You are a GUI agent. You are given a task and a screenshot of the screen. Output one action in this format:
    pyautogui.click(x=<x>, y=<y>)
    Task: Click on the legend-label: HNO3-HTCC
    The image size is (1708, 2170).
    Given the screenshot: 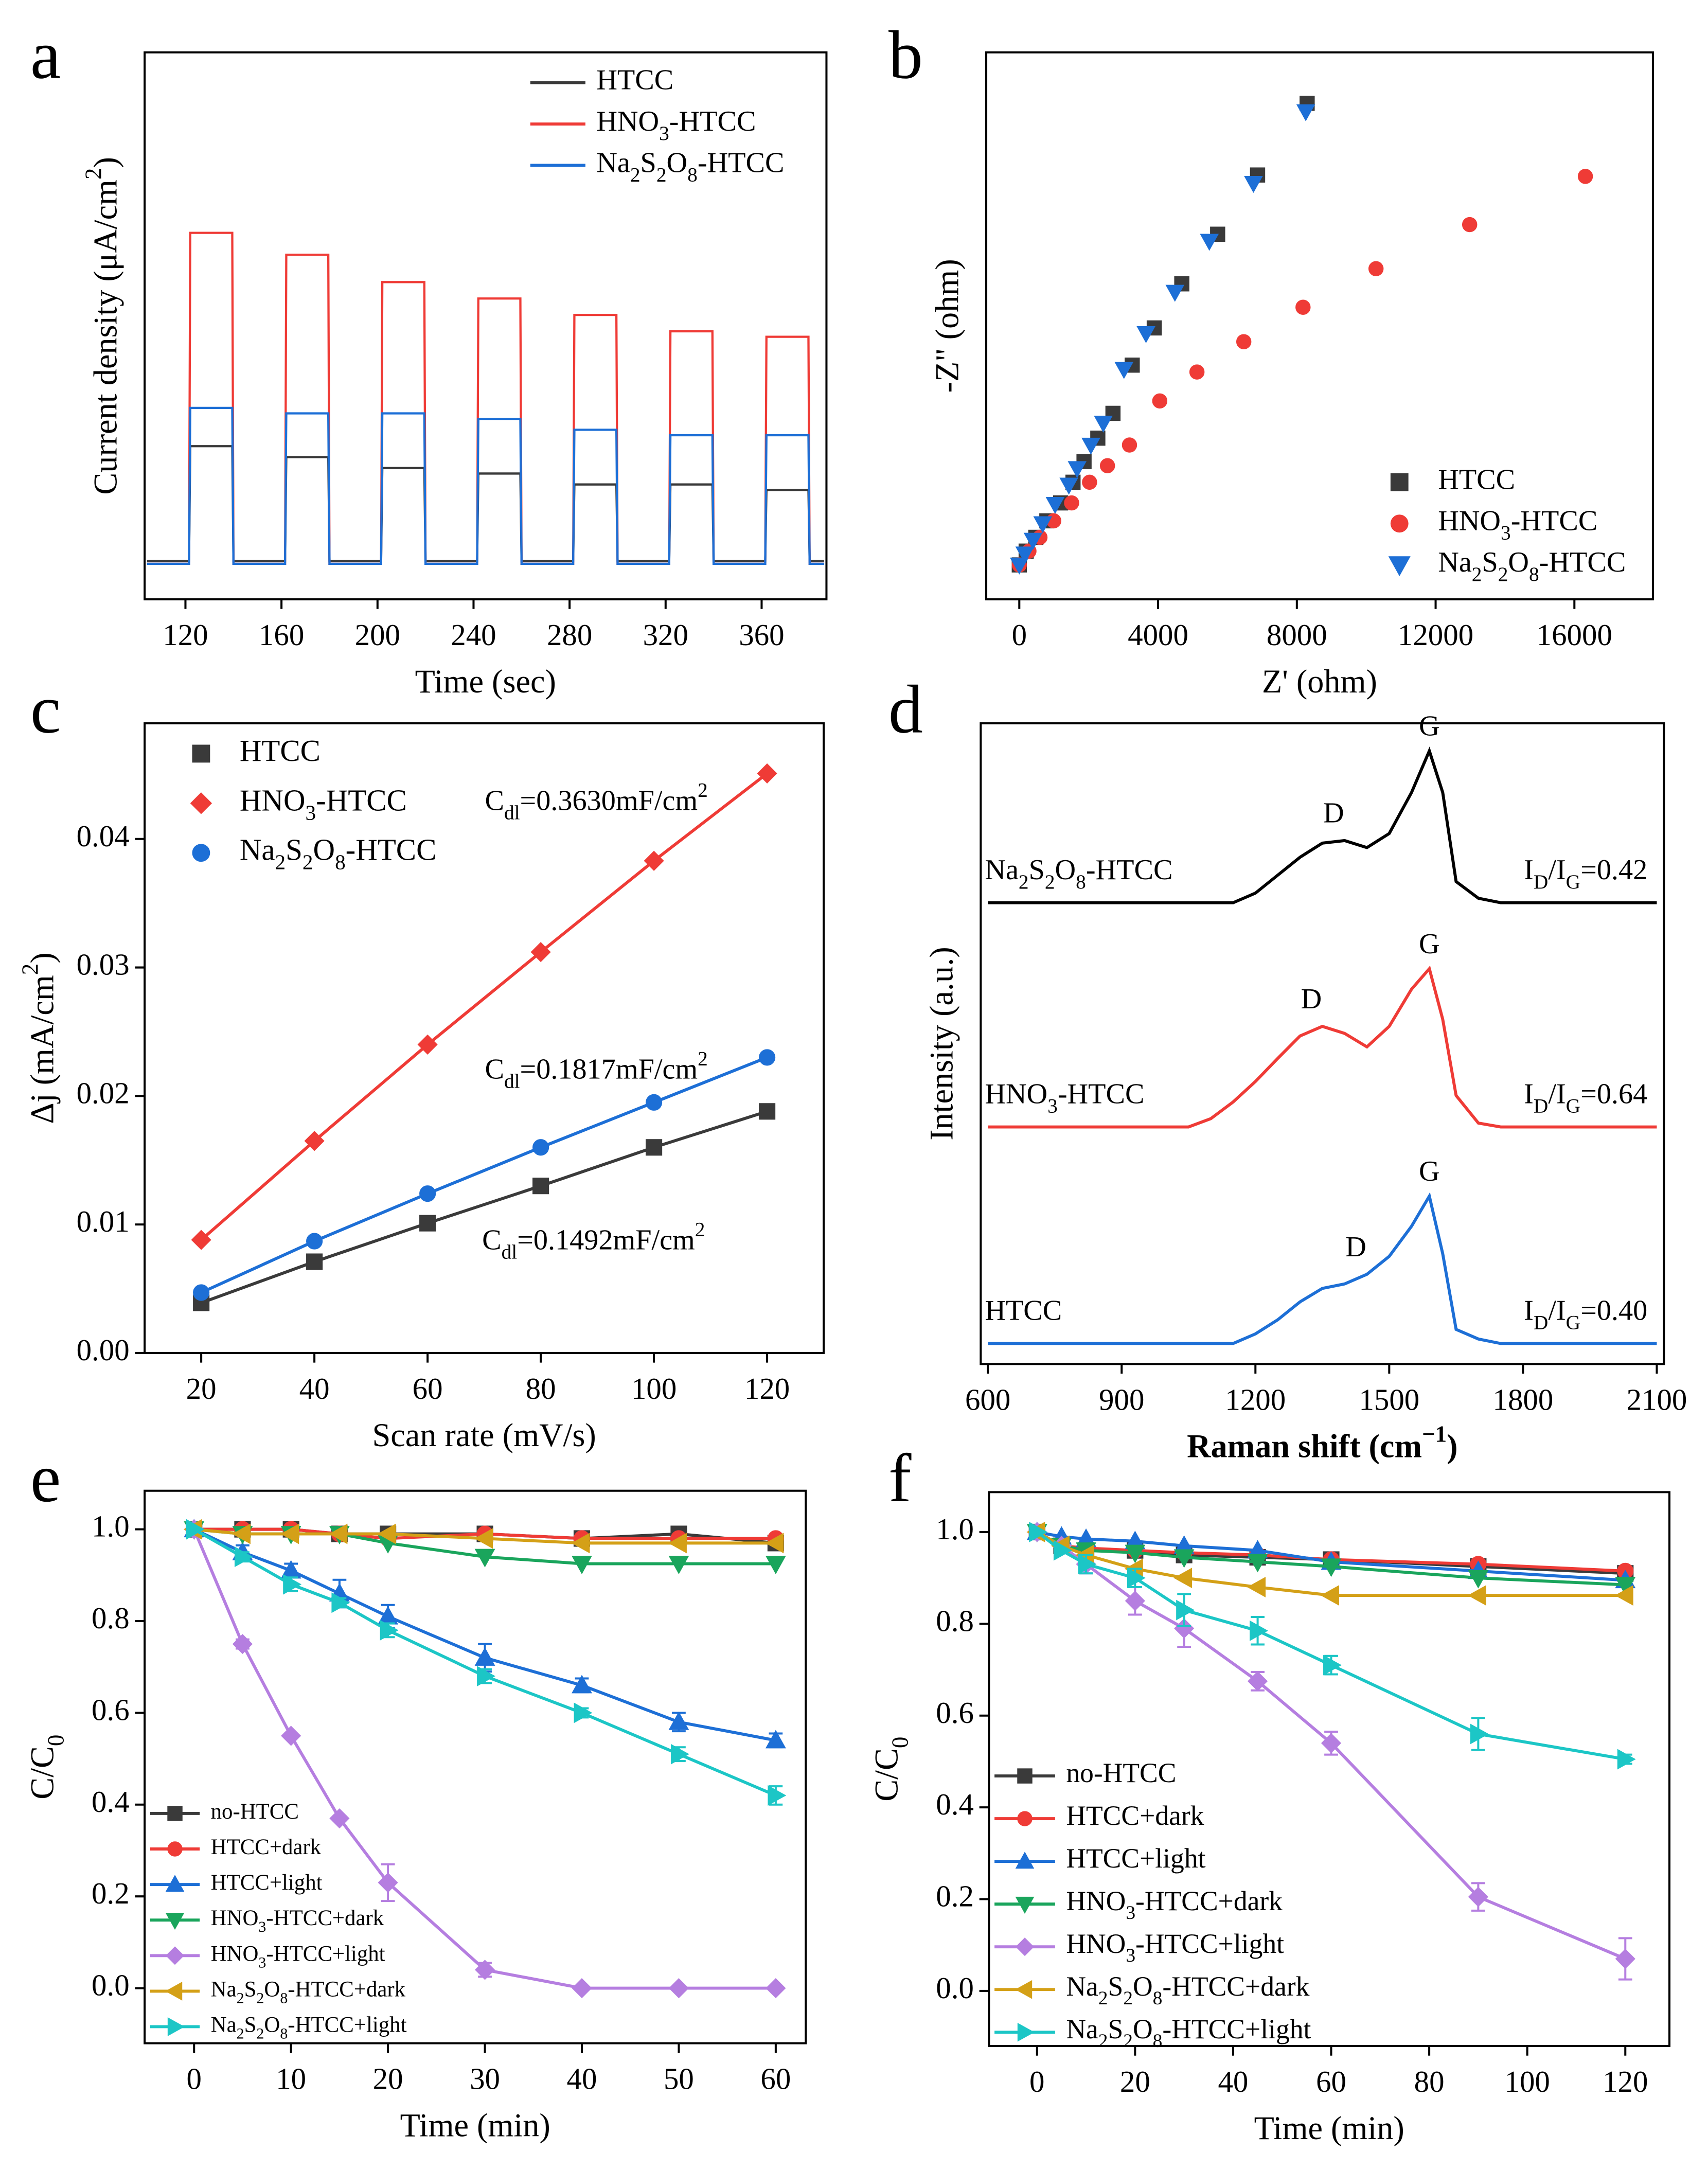 What is the action you would take?
    pyautogui.click(x=323, y=805)
    